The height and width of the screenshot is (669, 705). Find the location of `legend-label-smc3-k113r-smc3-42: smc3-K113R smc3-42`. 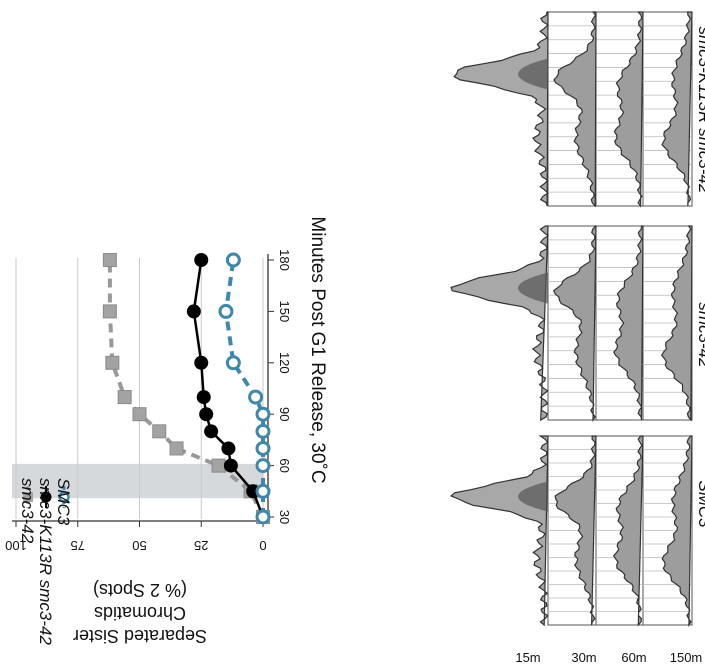

legend-label-smc3-k113r-smc3-42: smc3-K113R smc3-42 is located at coordinates (45, 561).